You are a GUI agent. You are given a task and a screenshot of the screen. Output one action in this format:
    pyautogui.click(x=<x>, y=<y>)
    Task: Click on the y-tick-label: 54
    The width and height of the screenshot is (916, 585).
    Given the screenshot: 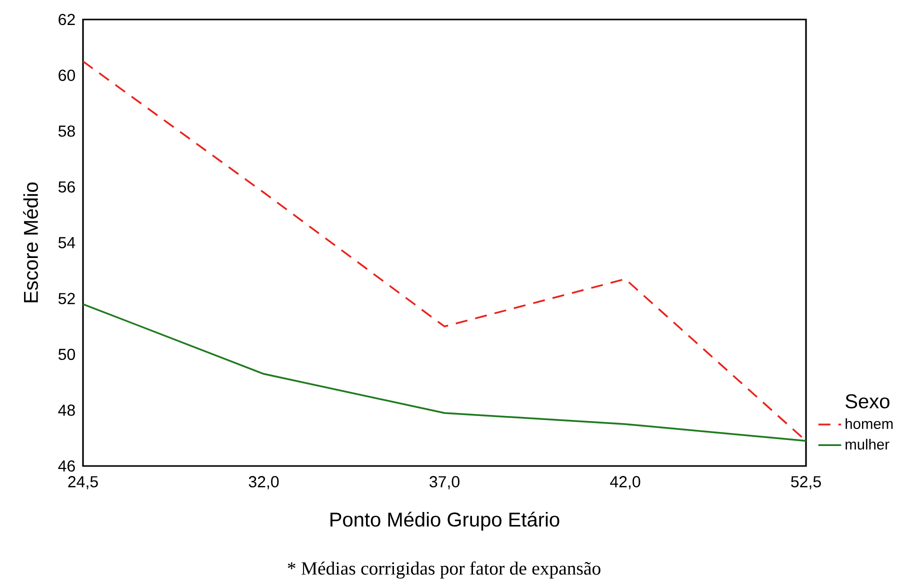 What is the action you would take?
    pyautogui.click(x=67, y=242)
    